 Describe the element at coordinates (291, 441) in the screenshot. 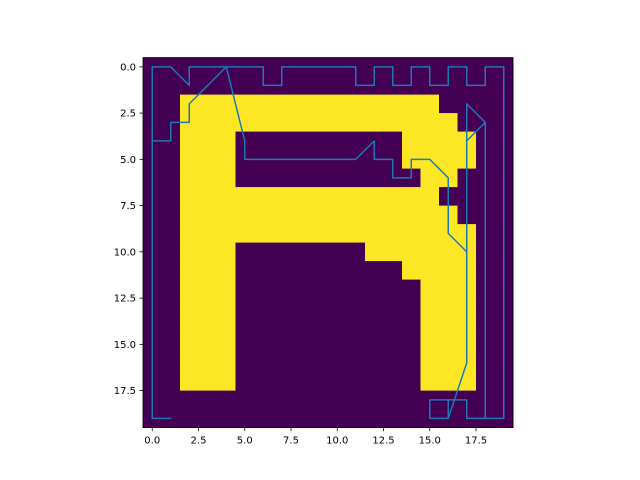

I see `x-tick-label: 7.5` at that location.